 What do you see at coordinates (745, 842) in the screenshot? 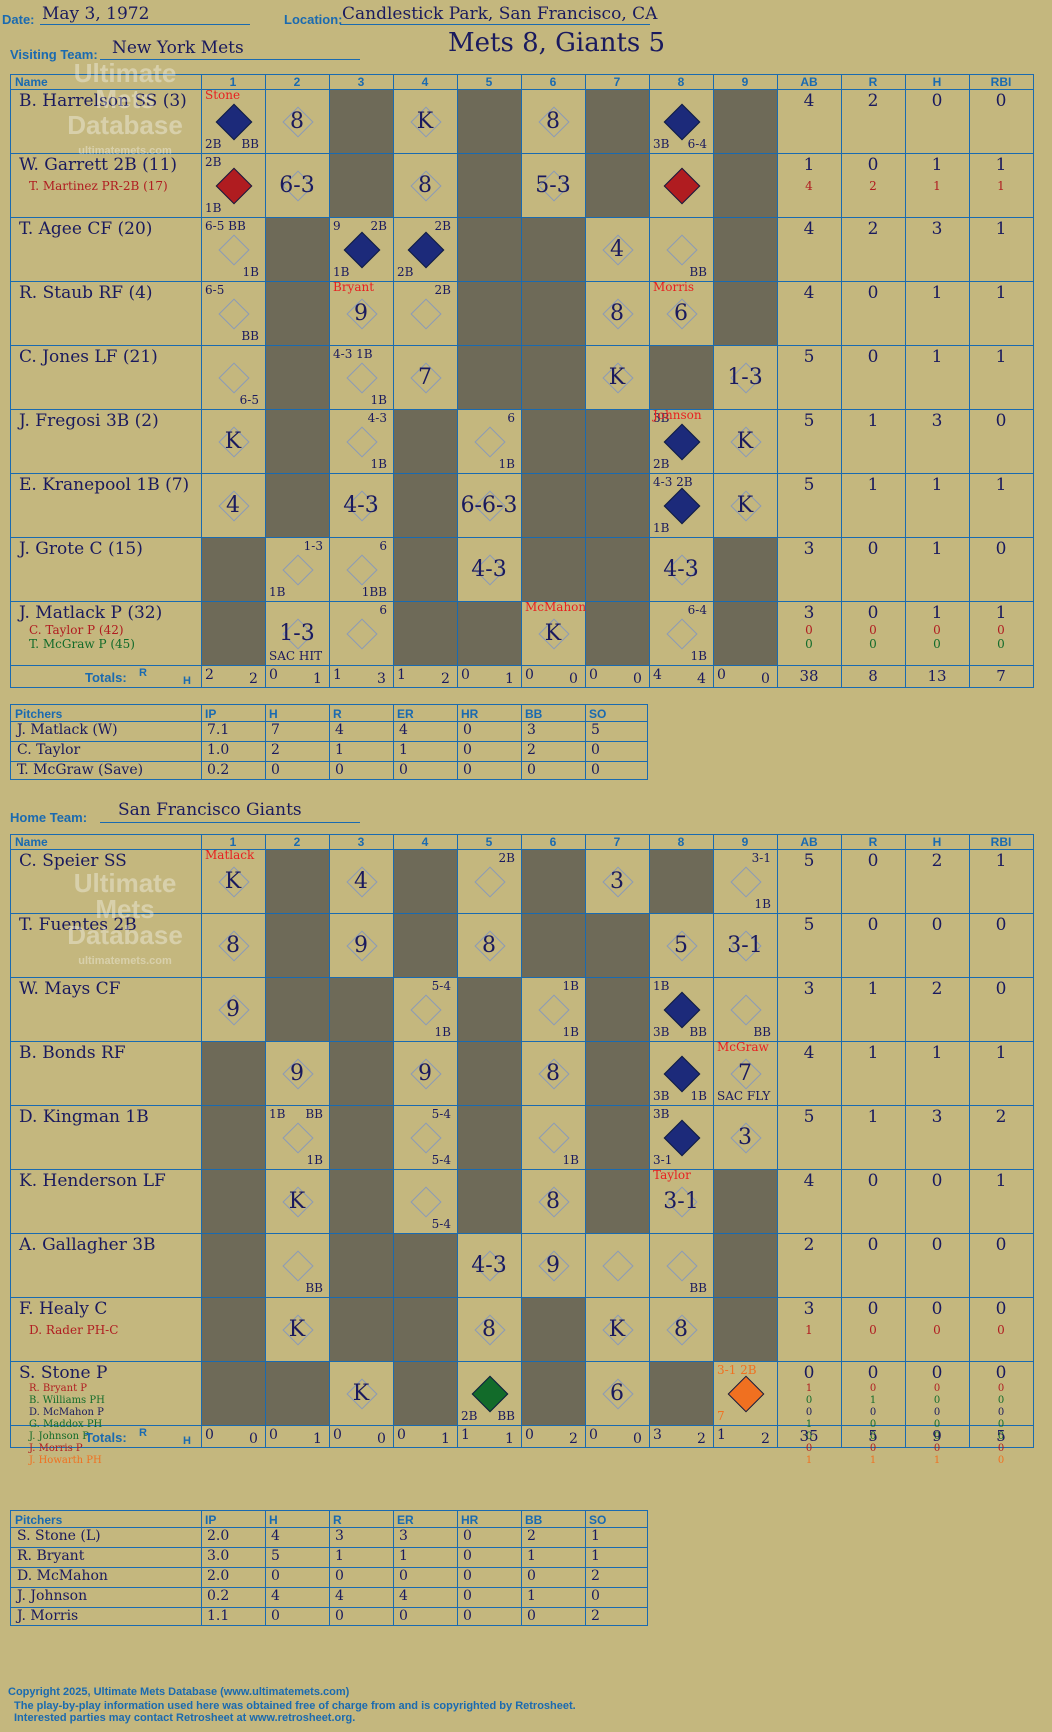
I see `column-header-9: 9` at bounding box center [745, 842].